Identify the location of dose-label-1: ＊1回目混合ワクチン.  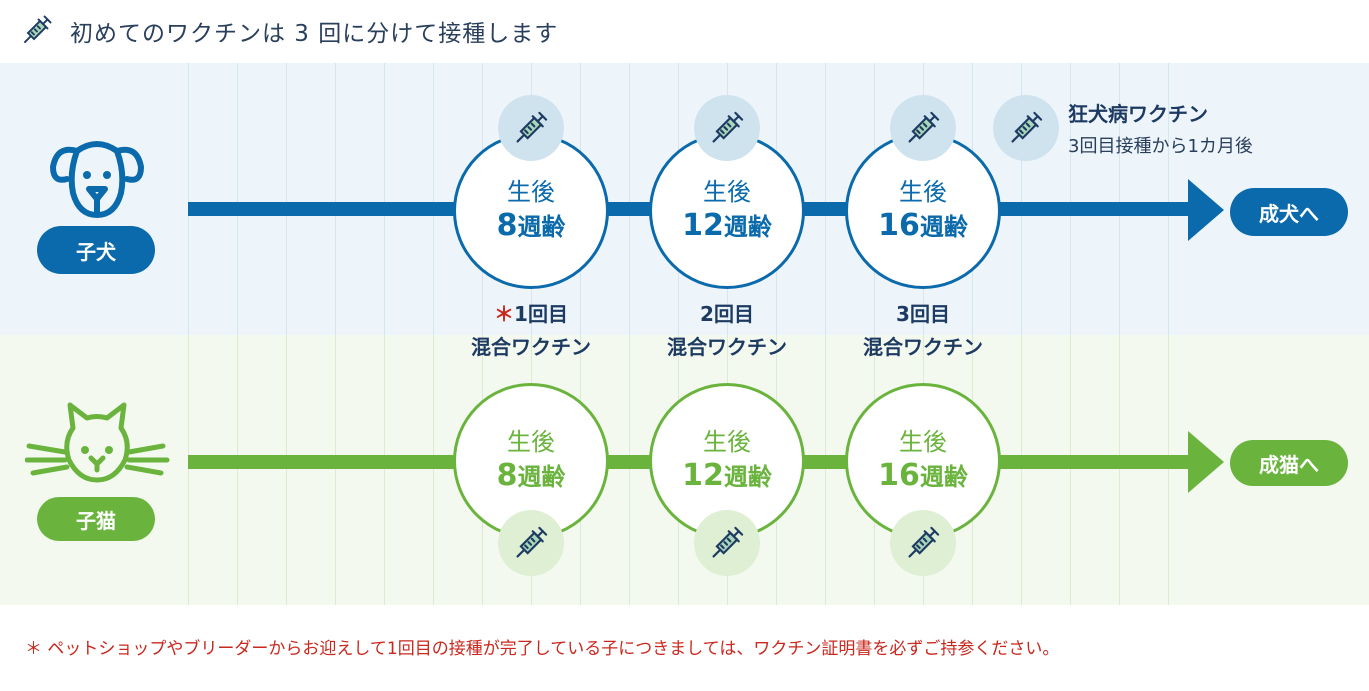
(531, 331).